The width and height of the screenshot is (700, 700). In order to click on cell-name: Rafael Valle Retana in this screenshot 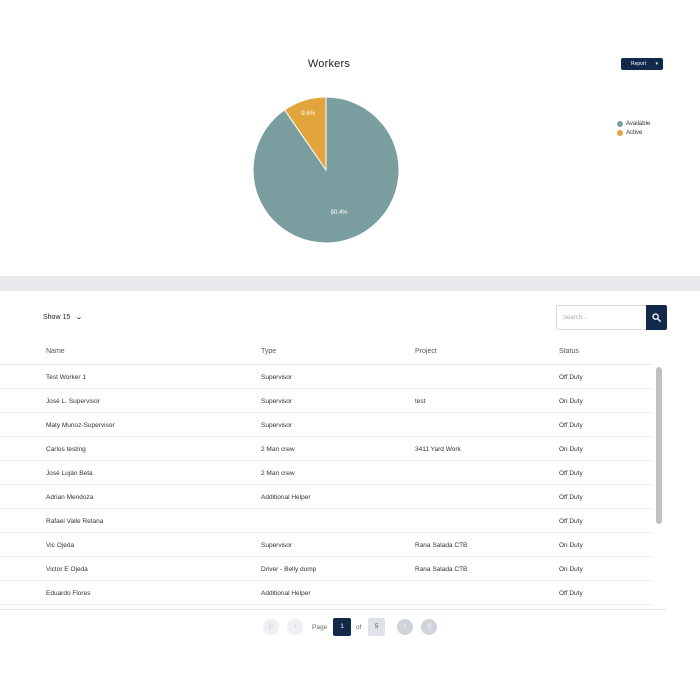, I will do `click(75, 521)`.